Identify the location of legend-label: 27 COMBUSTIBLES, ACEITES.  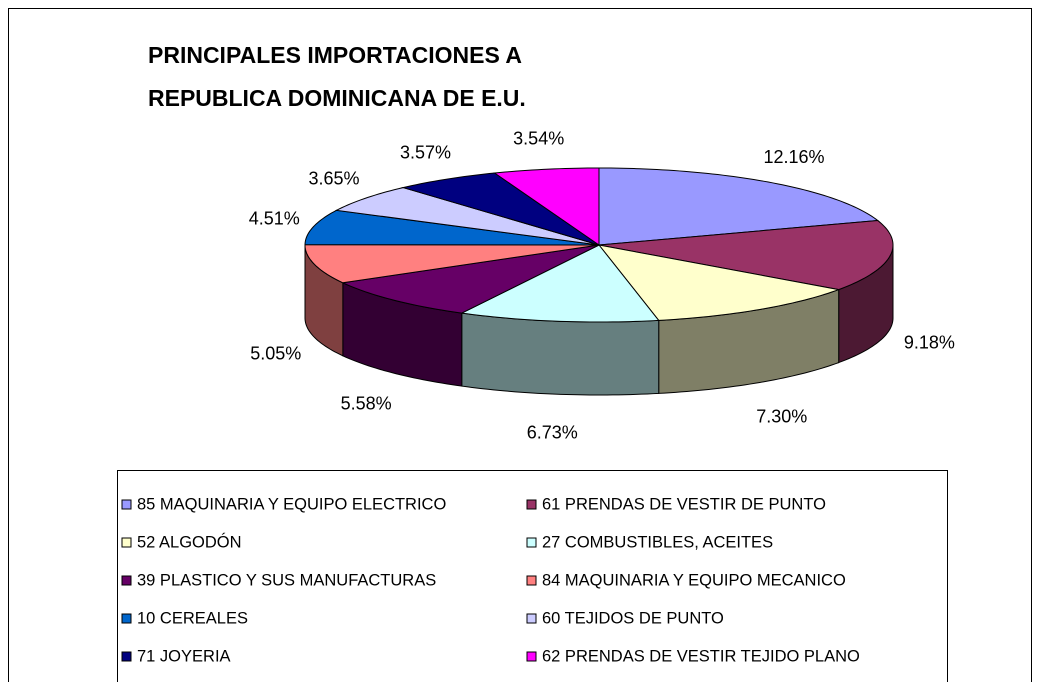
(657, 542).